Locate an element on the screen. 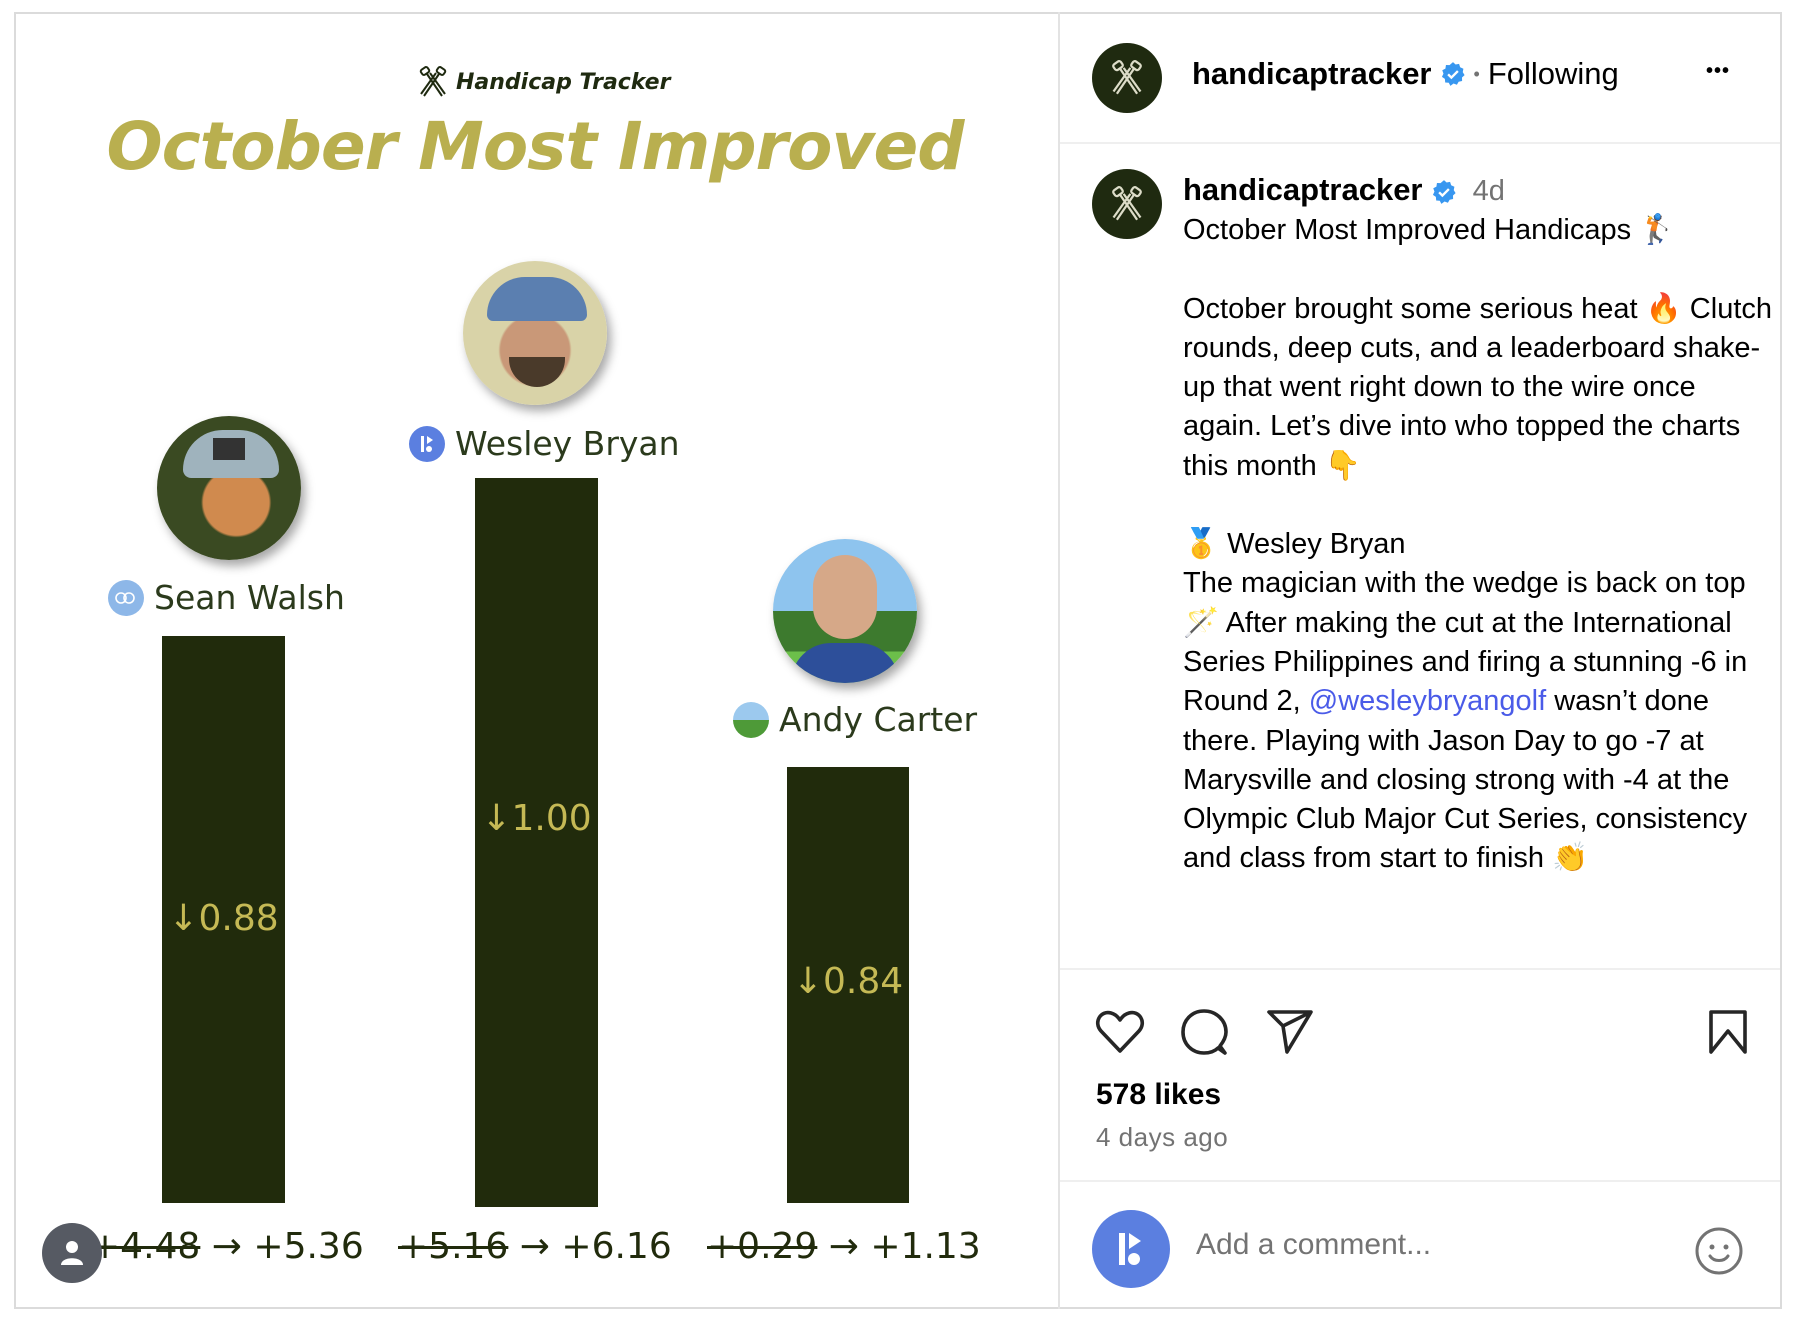 The width and height of the screenshot is (1802, 1326). tagged-users-button is located at coordinates (72, 1253).